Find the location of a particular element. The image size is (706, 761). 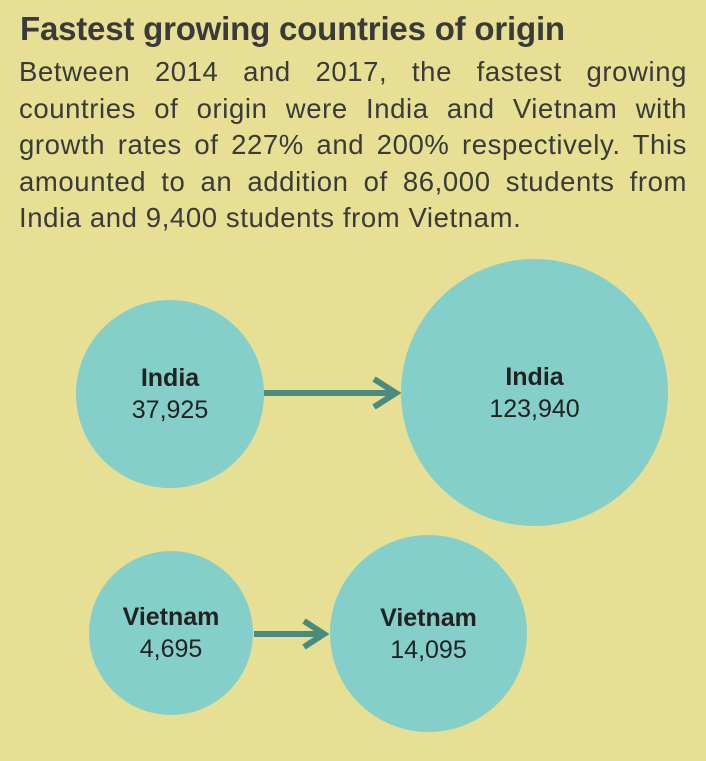

india-2017-label: India is located at coordinates (534, 376).